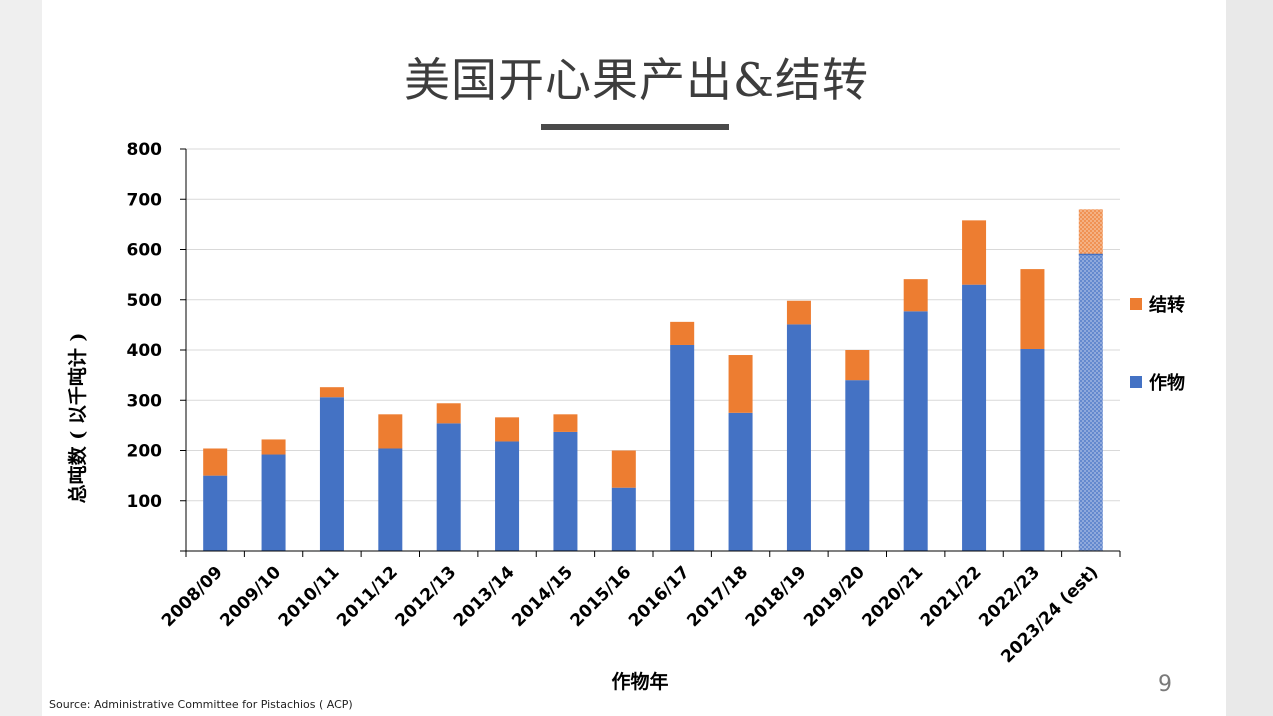  Describe the element at coordinates (717, 596) in the screenshot. I see `x-tick-label: 2017/18` at that location.